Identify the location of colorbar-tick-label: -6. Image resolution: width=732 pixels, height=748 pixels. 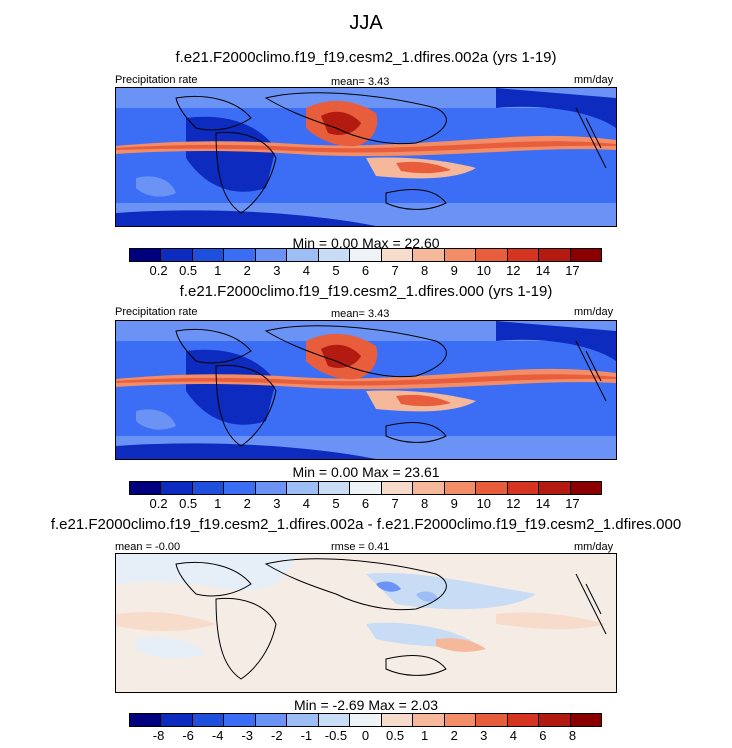
(188, 735).